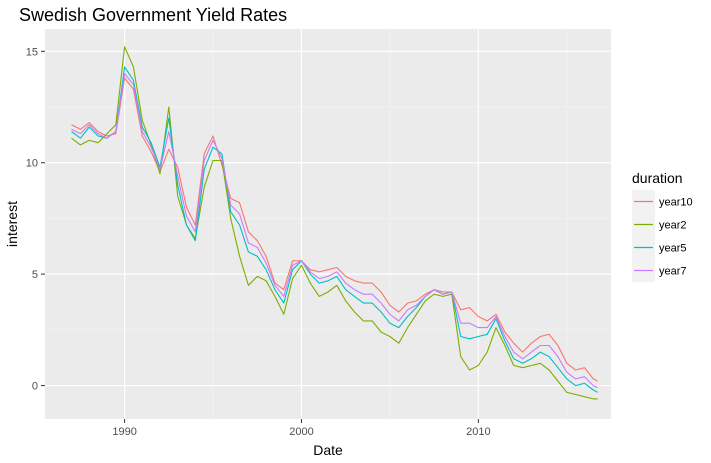 The height and width of the screenshot is (463, 711). I want to click on legend-label: year7, so click(673, 272).